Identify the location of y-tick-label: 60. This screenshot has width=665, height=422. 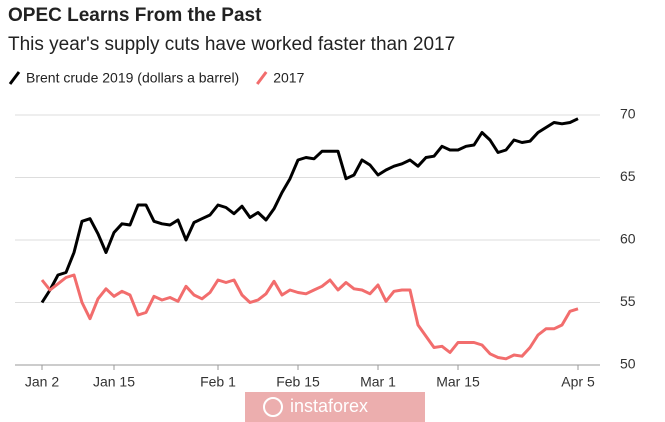
(628, 239).